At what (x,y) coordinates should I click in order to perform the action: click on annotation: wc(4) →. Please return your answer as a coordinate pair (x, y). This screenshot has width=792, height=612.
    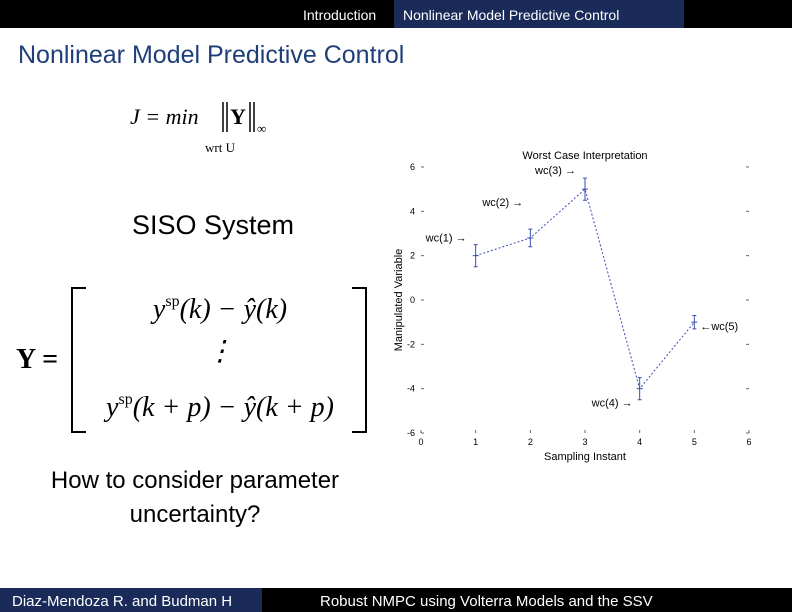
    Looking at the image, I should click on (612, 404).